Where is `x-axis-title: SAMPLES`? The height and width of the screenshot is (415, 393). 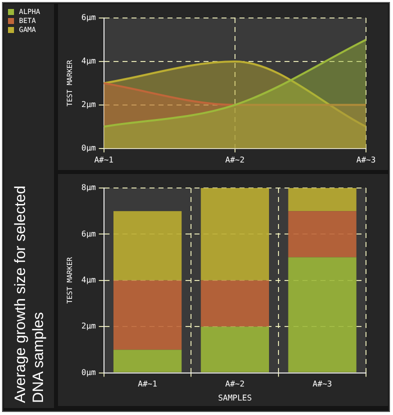 x-axis-title: SAMPLES is located at coordinates (235, 397).